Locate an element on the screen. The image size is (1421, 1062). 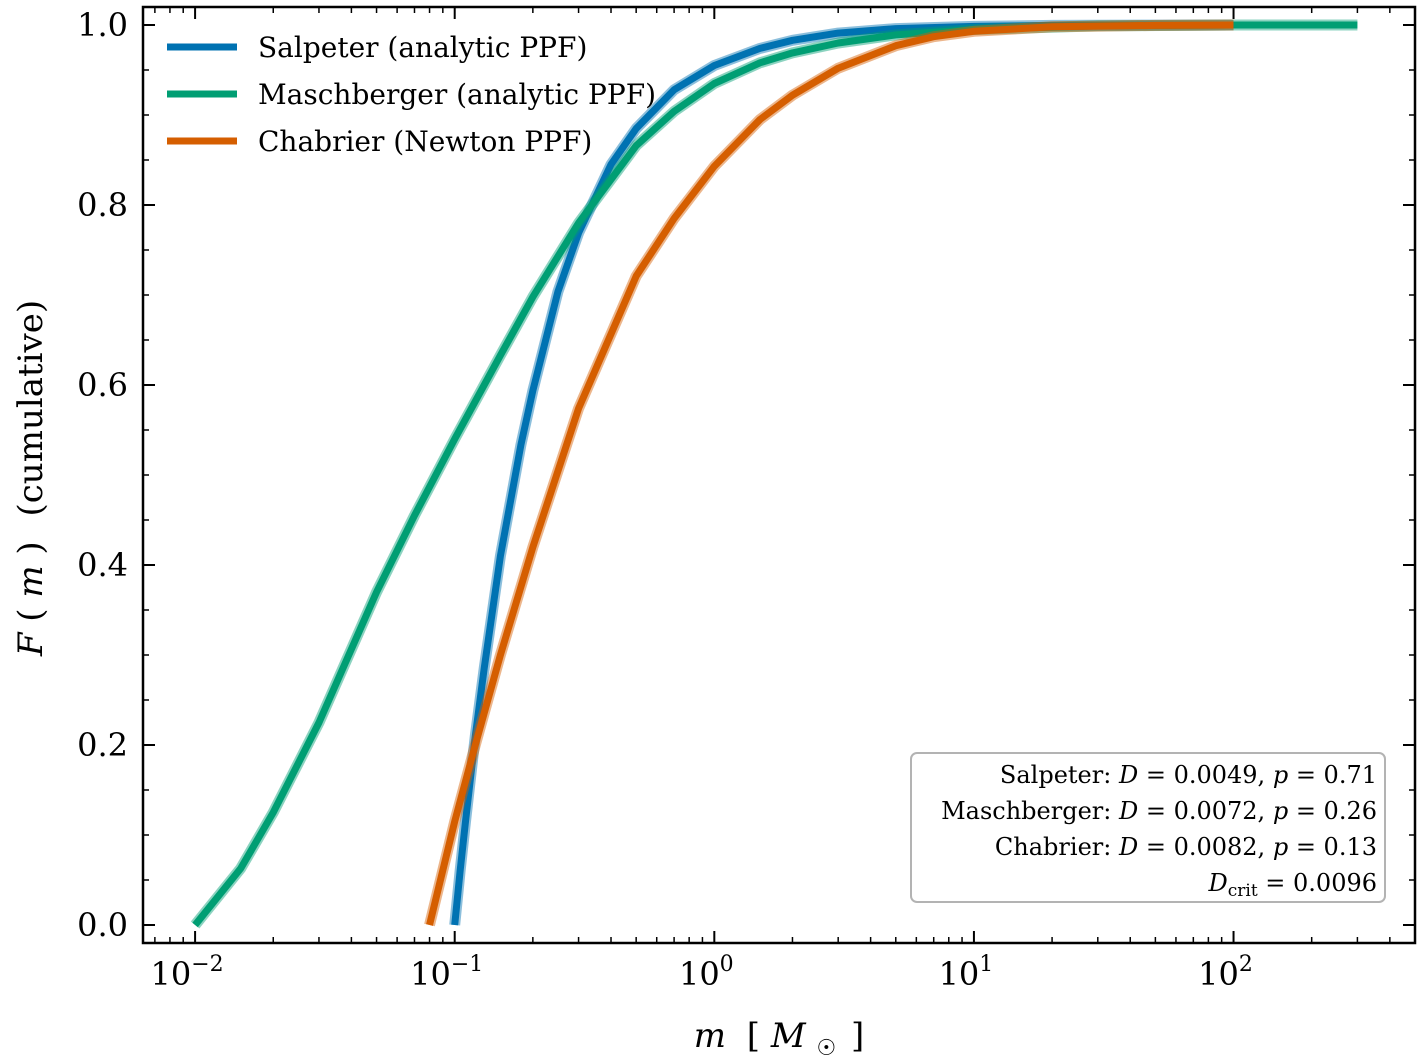
stats-box-frame is located at coordinates (1148, 827).